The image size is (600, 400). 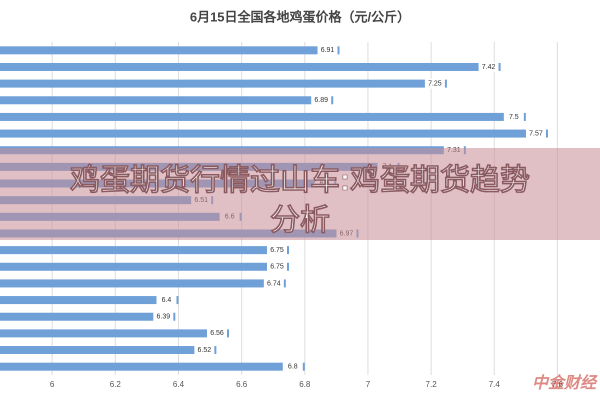 I want to click on banner-text: 鸡蛋期货行情过山车:鸡蛋期货趋势分析, so click(x=300, y=200).